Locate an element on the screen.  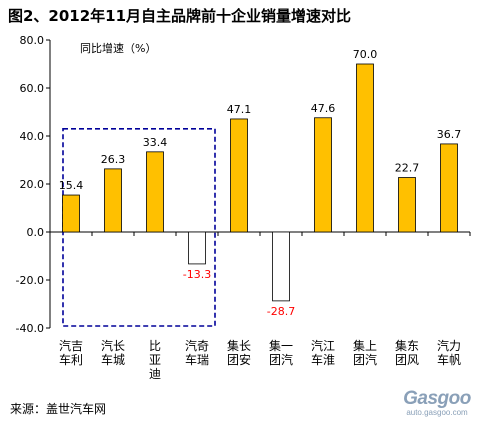
data-label-8: 70.0 is located at coordinates (365, 54).